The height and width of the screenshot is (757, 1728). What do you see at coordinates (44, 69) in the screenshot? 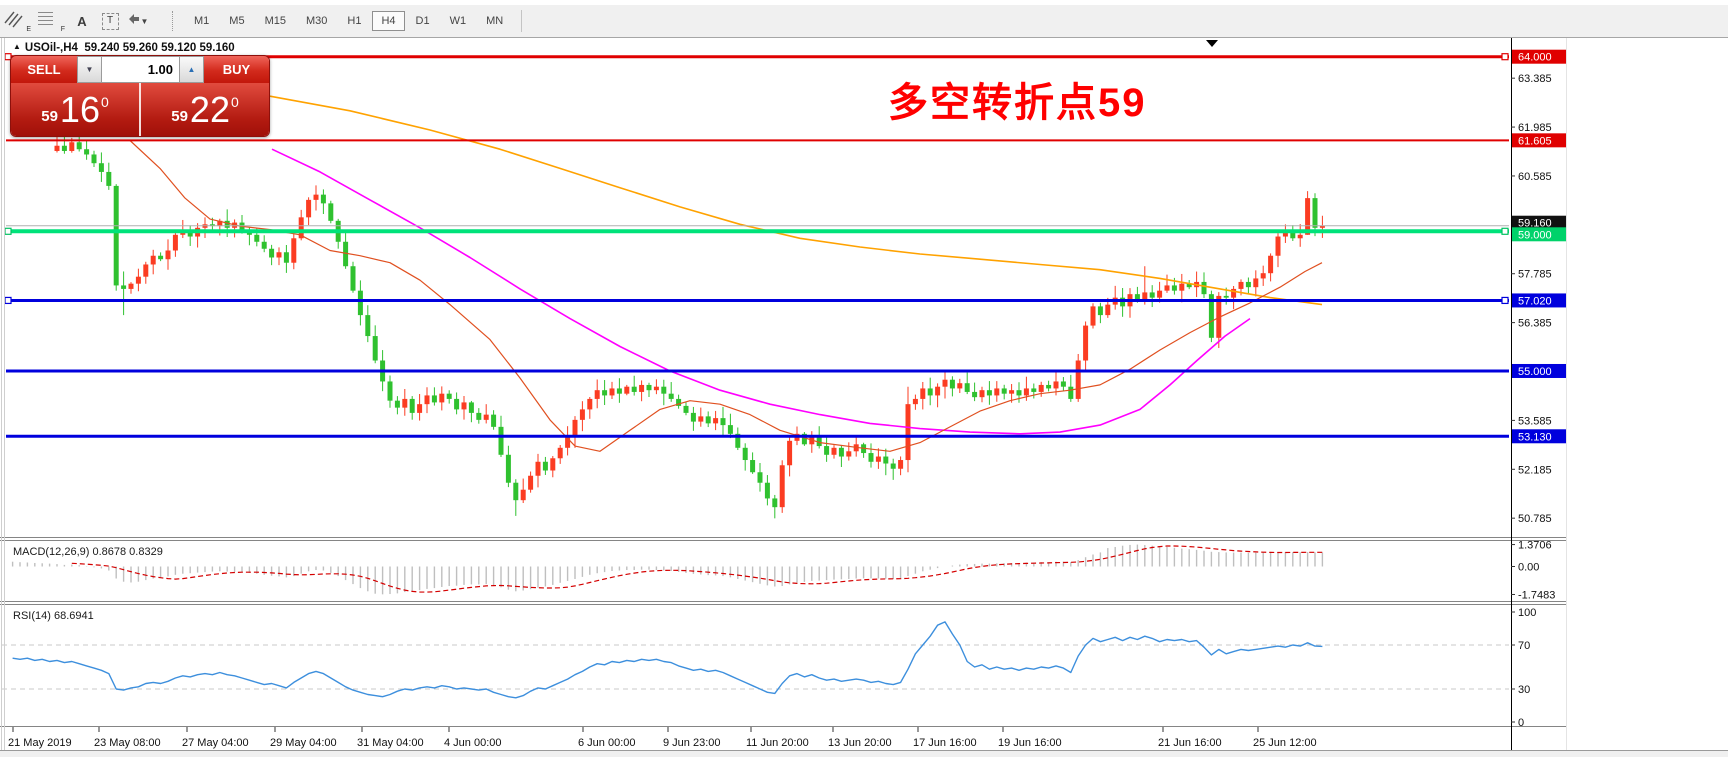
I see `sell-button: SELL` at bounding box center [44, 69].